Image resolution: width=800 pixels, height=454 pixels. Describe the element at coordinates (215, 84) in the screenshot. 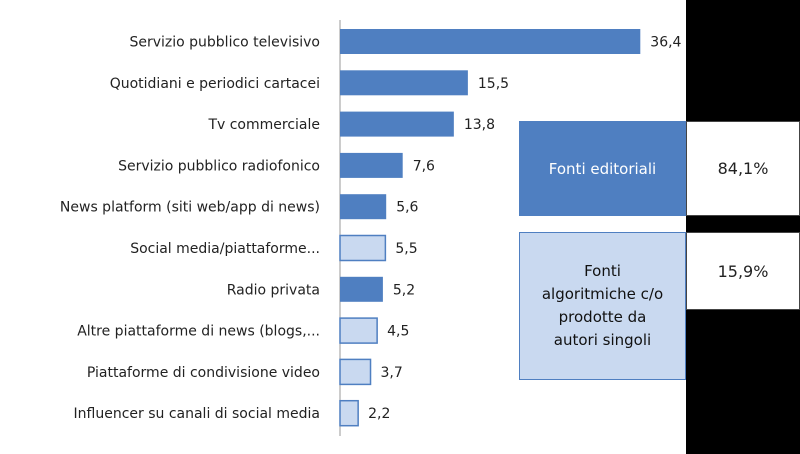

I see `category-label: Quotidiani e periodici cartacei` at that location.